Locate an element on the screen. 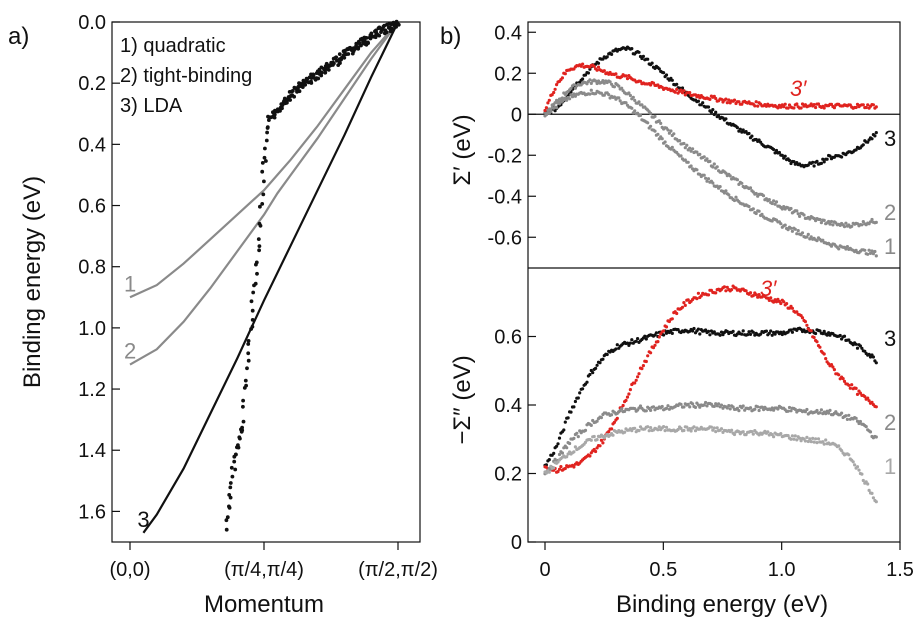 This screenshot has height=620, width=918. panel-b-x-axis-title: Binding energy (eV) is located at coordinates (722, 604).